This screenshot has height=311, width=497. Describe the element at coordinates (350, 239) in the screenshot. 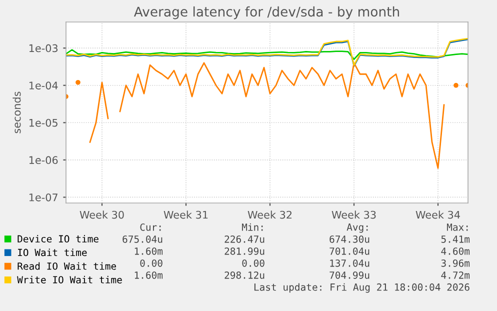

I see `text: 674.30u` at that location.